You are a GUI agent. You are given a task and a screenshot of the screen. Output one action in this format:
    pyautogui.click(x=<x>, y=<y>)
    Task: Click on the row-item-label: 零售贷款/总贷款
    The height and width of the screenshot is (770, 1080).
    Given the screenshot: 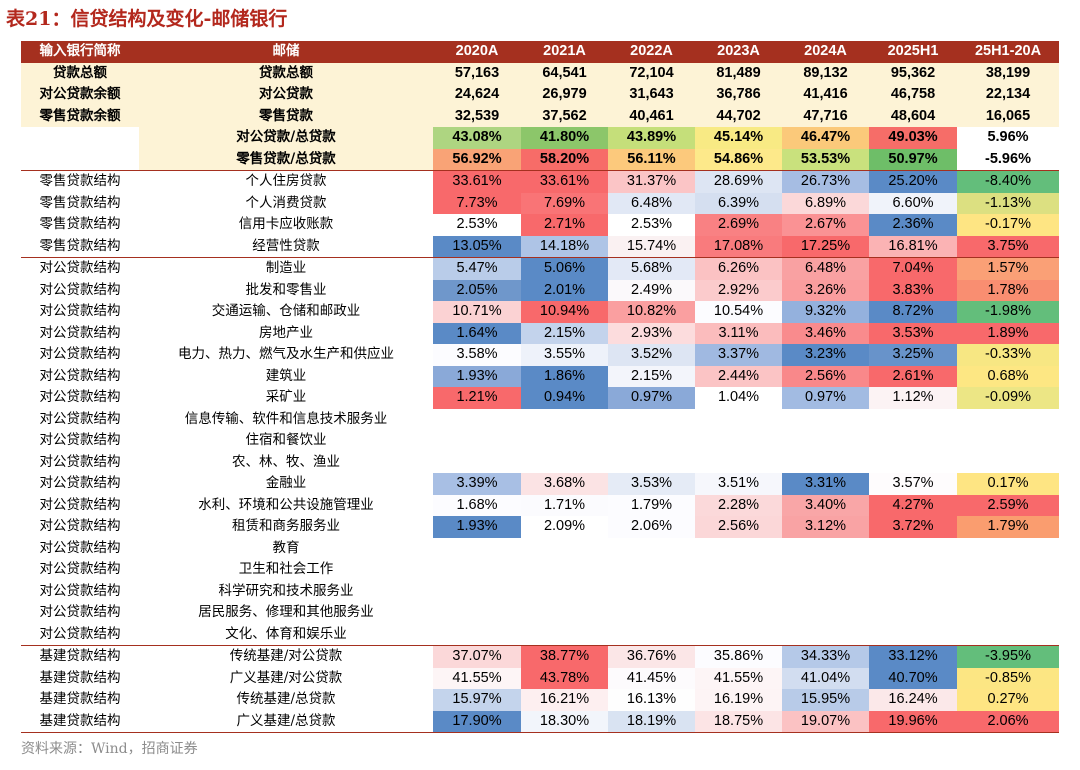 What is the action you would take?
    pyautogui.click(x=286, y=158)
    